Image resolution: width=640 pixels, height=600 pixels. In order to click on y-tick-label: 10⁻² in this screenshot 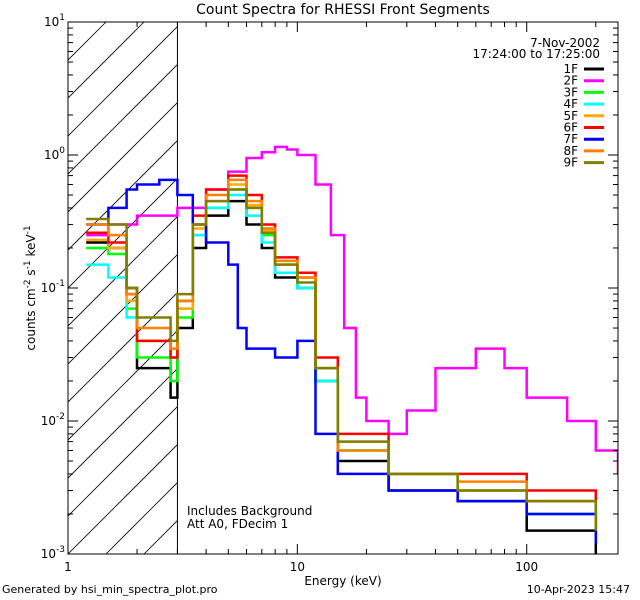, I will do `click(53, 420)`.